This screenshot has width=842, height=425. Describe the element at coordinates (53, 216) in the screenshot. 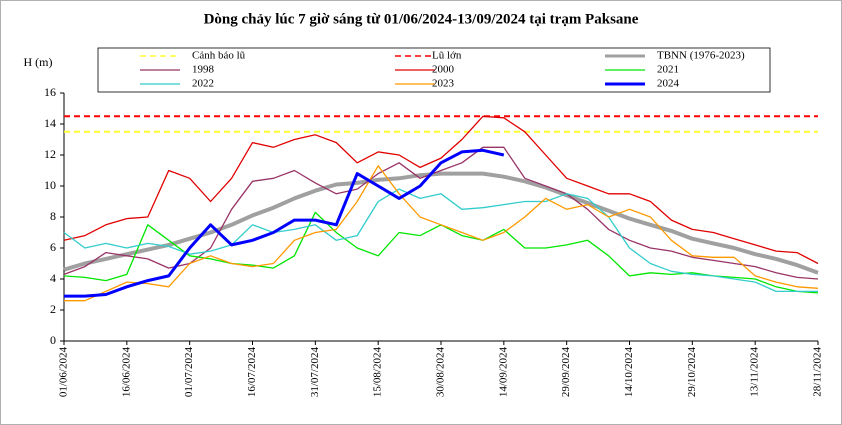

I see `y-tick-label: 8` at that location.